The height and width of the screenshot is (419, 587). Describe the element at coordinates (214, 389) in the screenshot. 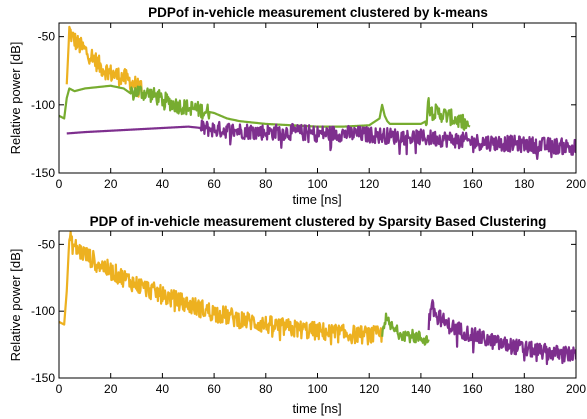

I see `bottom-x-tick-label: 60` at that location.